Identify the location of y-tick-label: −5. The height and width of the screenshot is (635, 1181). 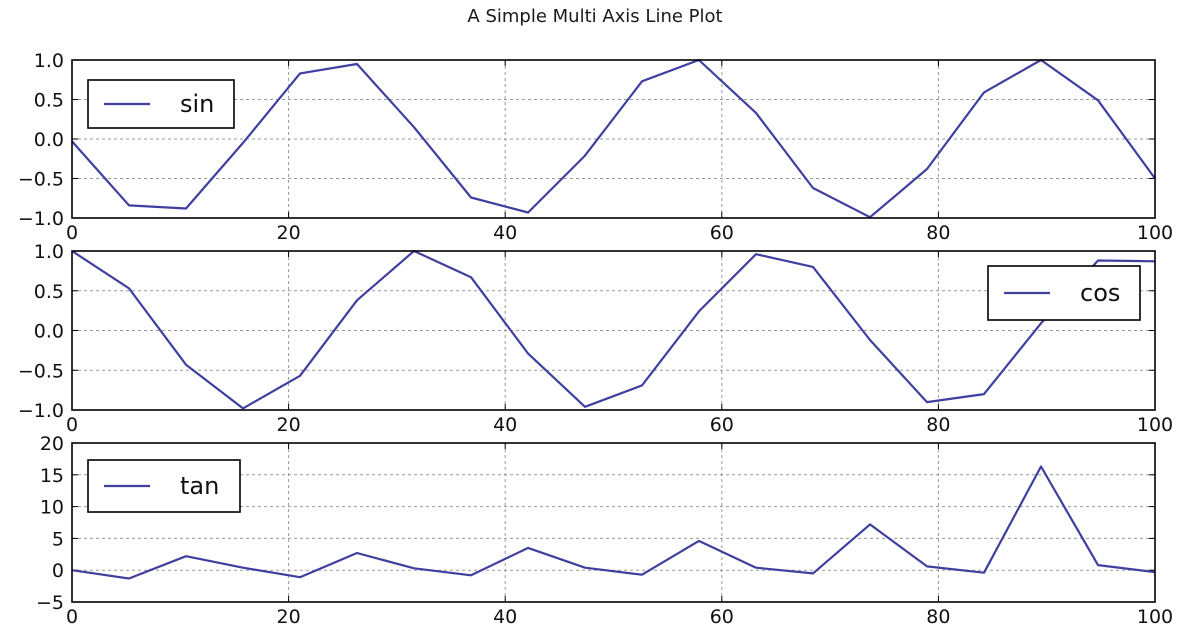
(50, 603).